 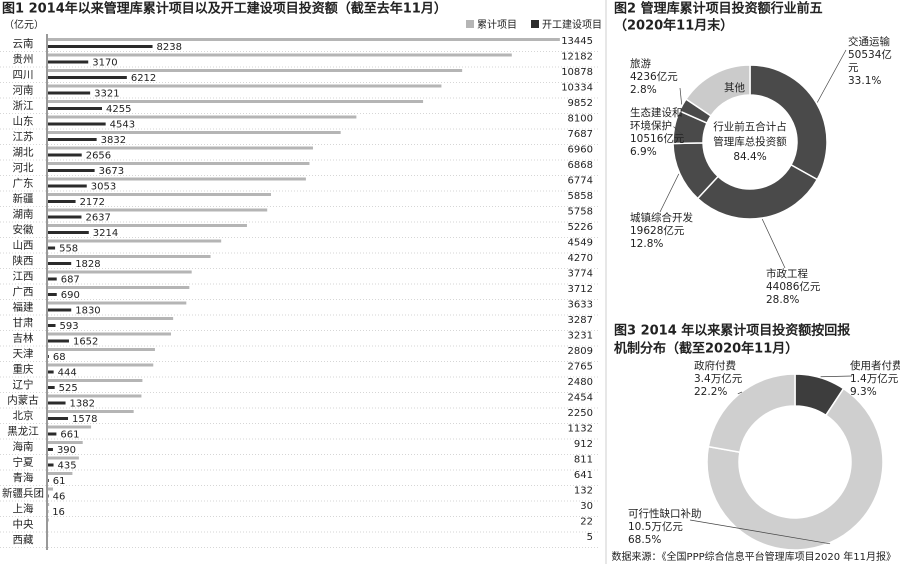 I want to click on value-label: 3832, so click(x=113, y=140).